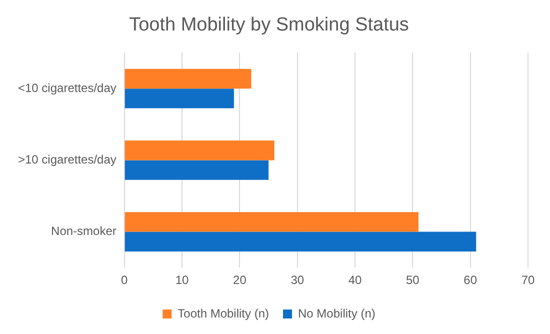 This screenshot has width=550, height=334. Describe the element at coordinates (182, 280) in the screenshot. I see `x-tick-label: 10` at that location.